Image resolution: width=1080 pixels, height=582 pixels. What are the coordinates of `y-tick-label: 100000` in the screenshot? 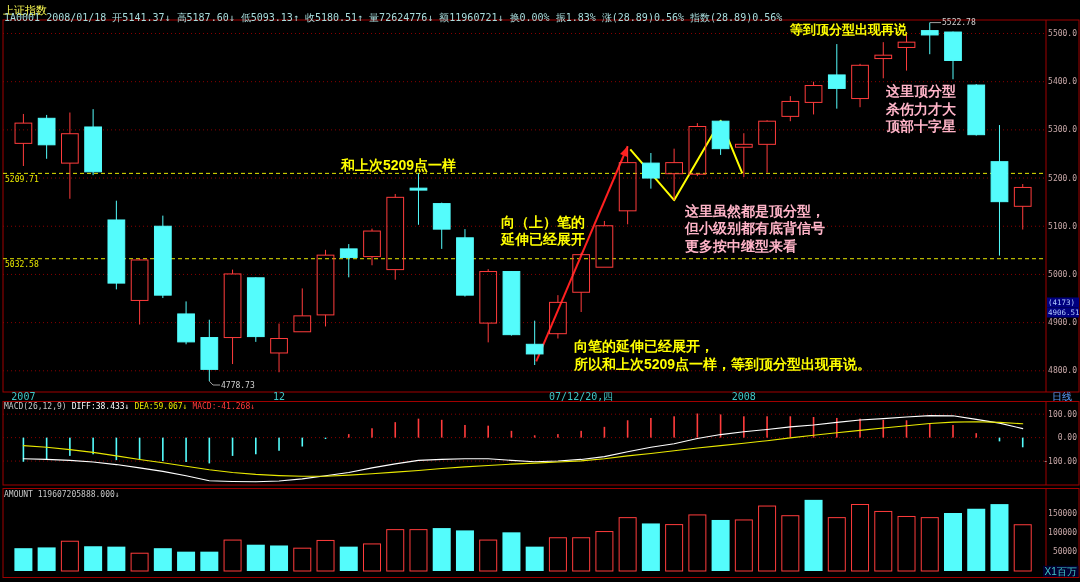 It's located at (1063, 532).